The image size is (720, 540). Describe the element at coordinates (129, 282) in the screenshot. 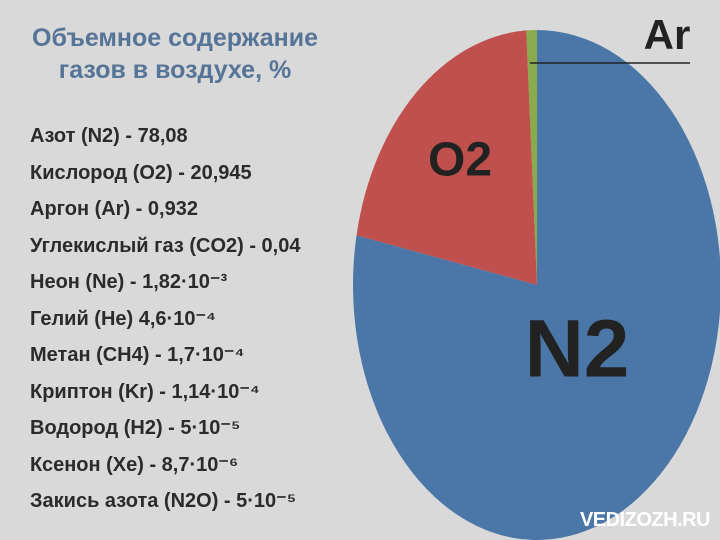

I see `composition-item: Неон (Ne) - 1,82·10⁻³` at that location.